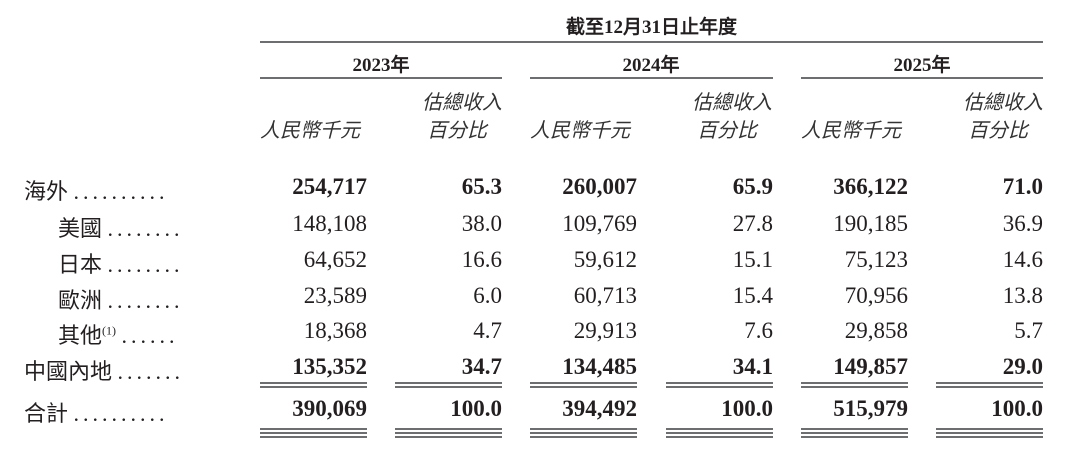 The width and height of the screenshot is (1080, 458). Describe the element at coordinates (599, 366) in the screenshot. I see `cell-value: 134,485` at that location.